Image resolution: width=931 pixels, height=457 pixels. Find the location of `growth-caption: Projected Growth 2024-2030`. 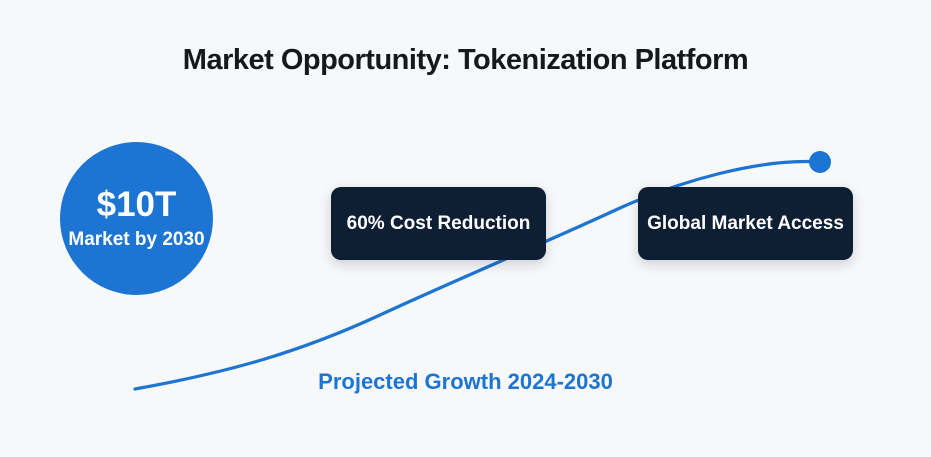

growth-caption: Projected Growth 2024-2030 is located at coordinates (465, 381).